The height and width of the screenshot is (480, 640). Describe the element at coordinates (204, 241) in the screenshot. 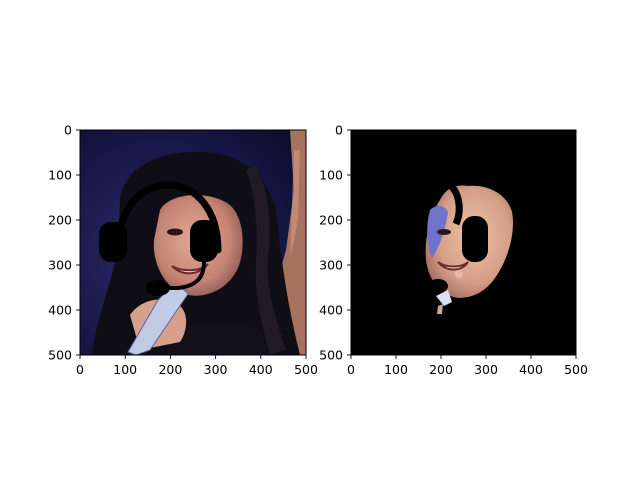

I see `headset-right-ear` at that location.